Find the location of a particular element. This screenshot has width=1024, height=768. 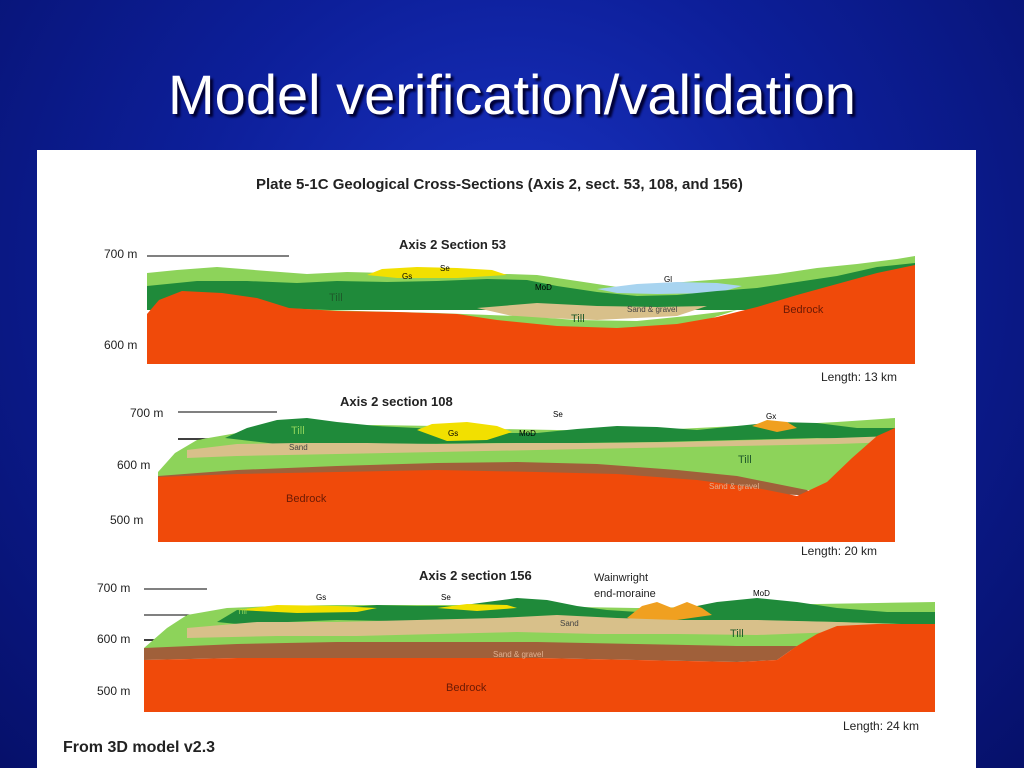

label-gl: Gl is located at coordinates (668, 279).